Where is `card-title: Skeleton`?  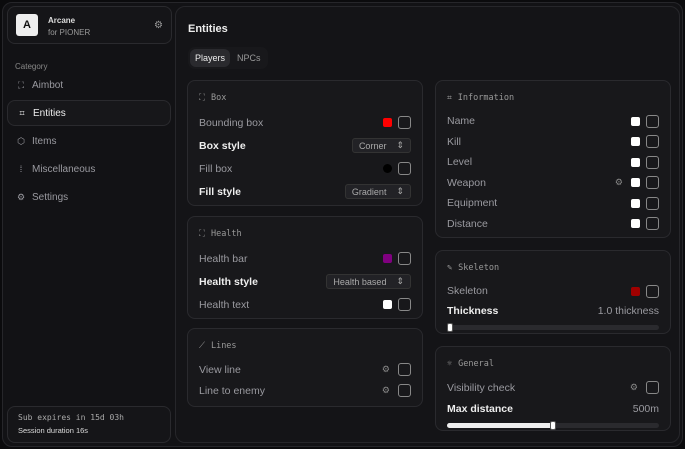 card-title: Skeleton is located at coordinates (479, 268).